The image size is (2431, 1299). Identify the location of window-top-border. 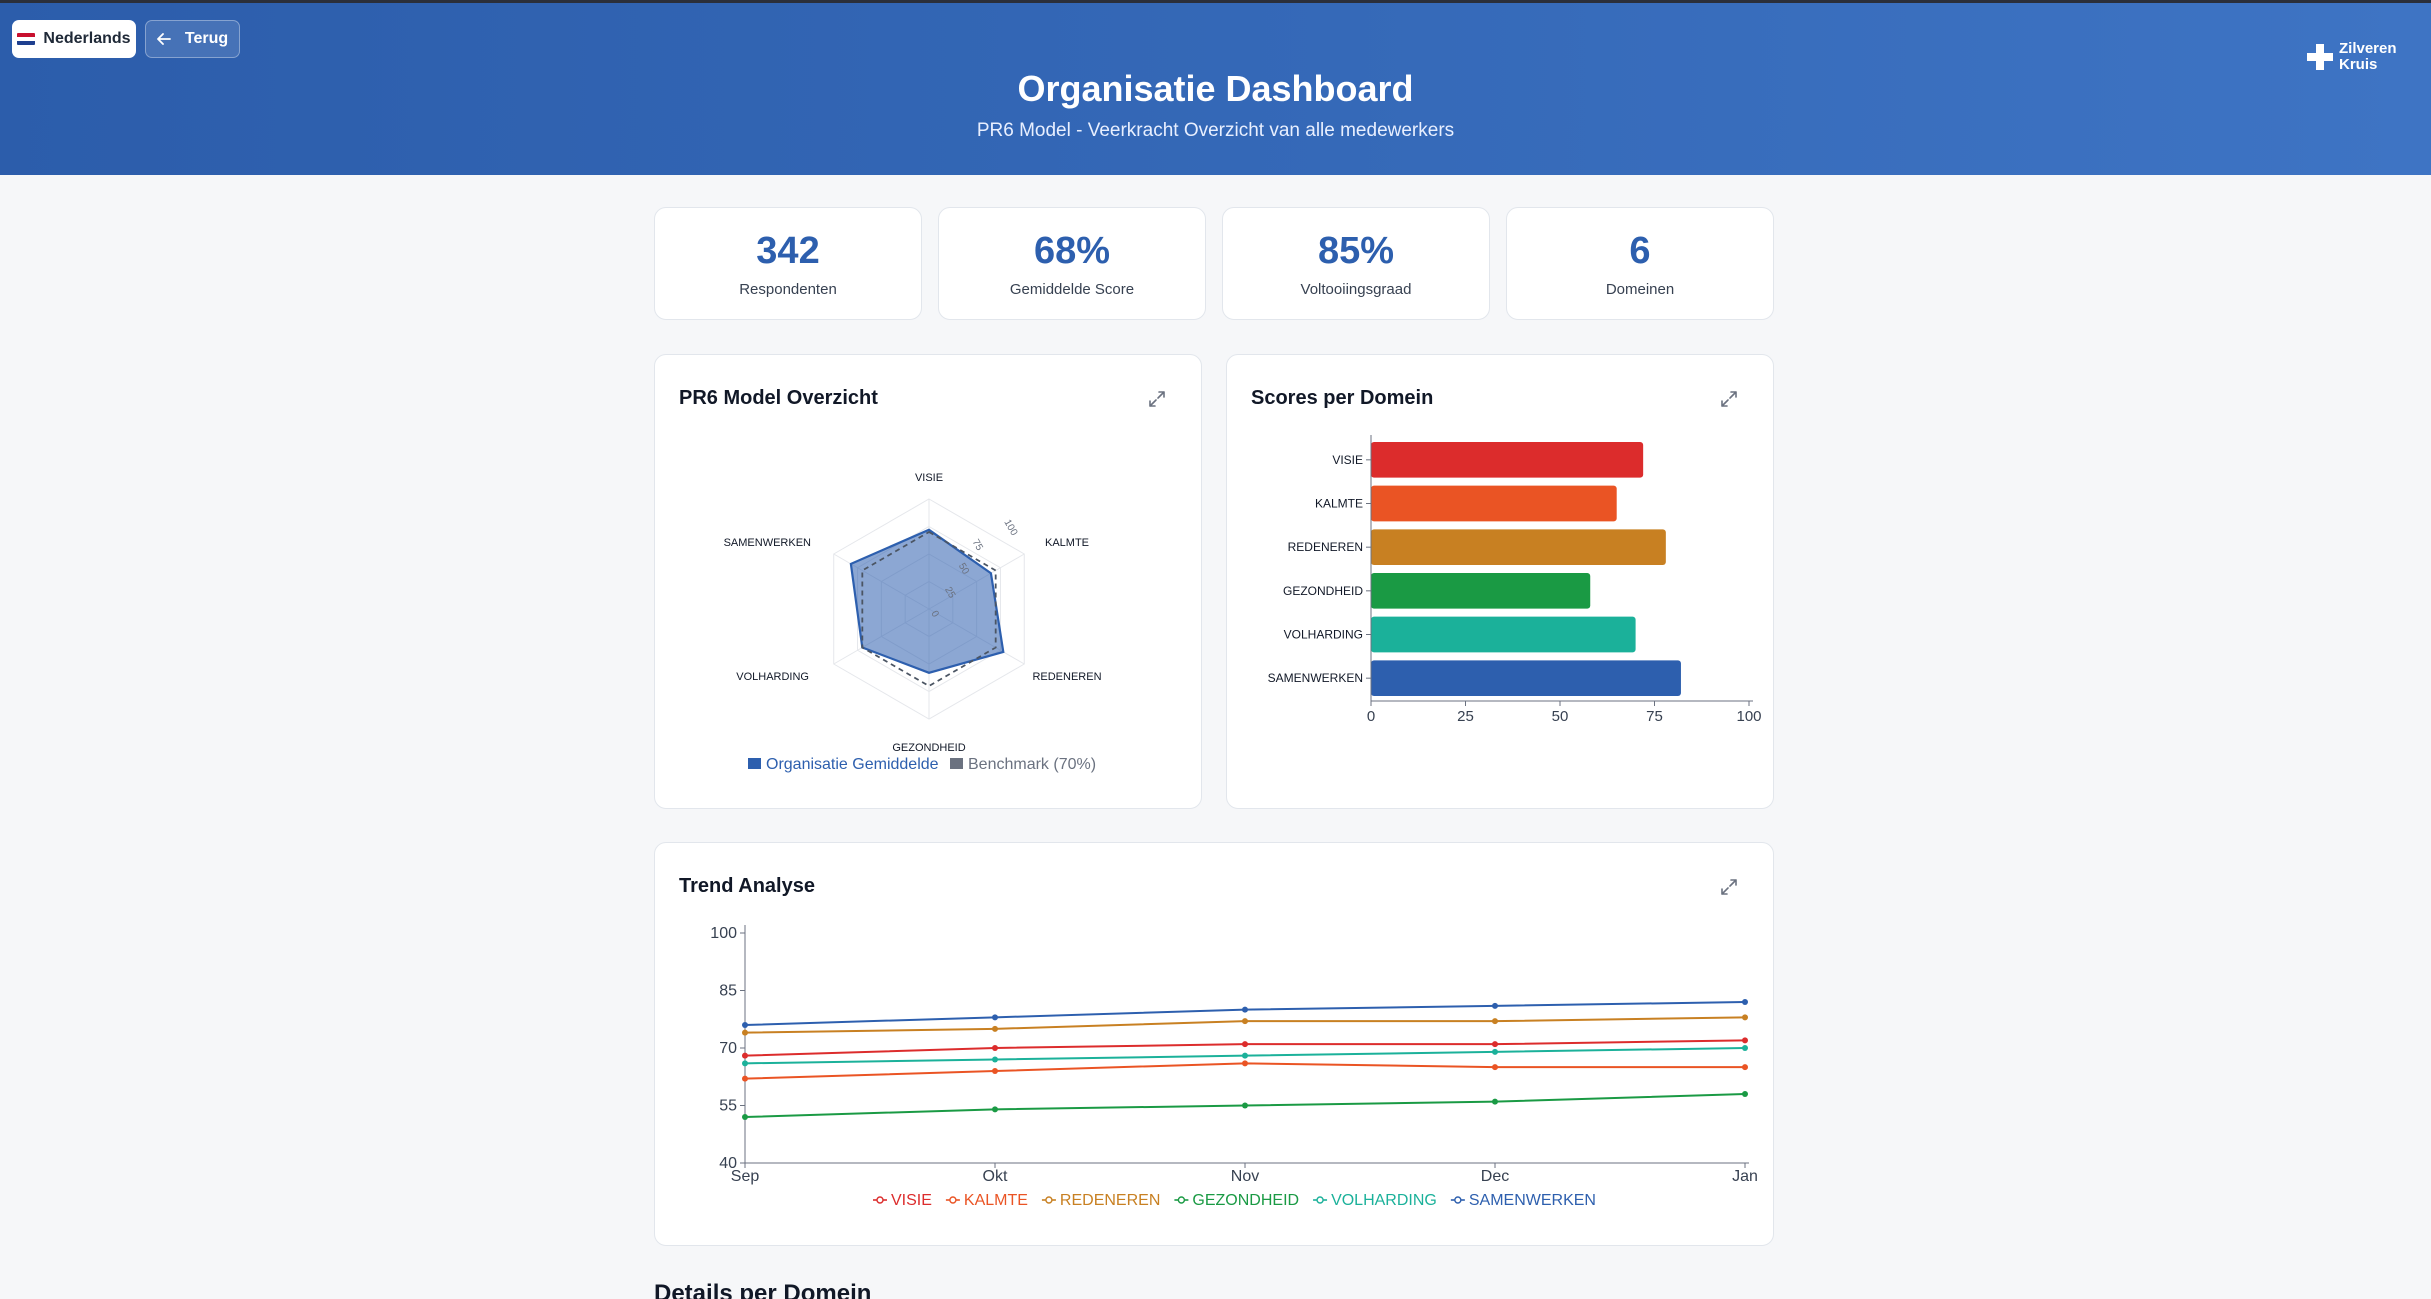
(1215, 1).